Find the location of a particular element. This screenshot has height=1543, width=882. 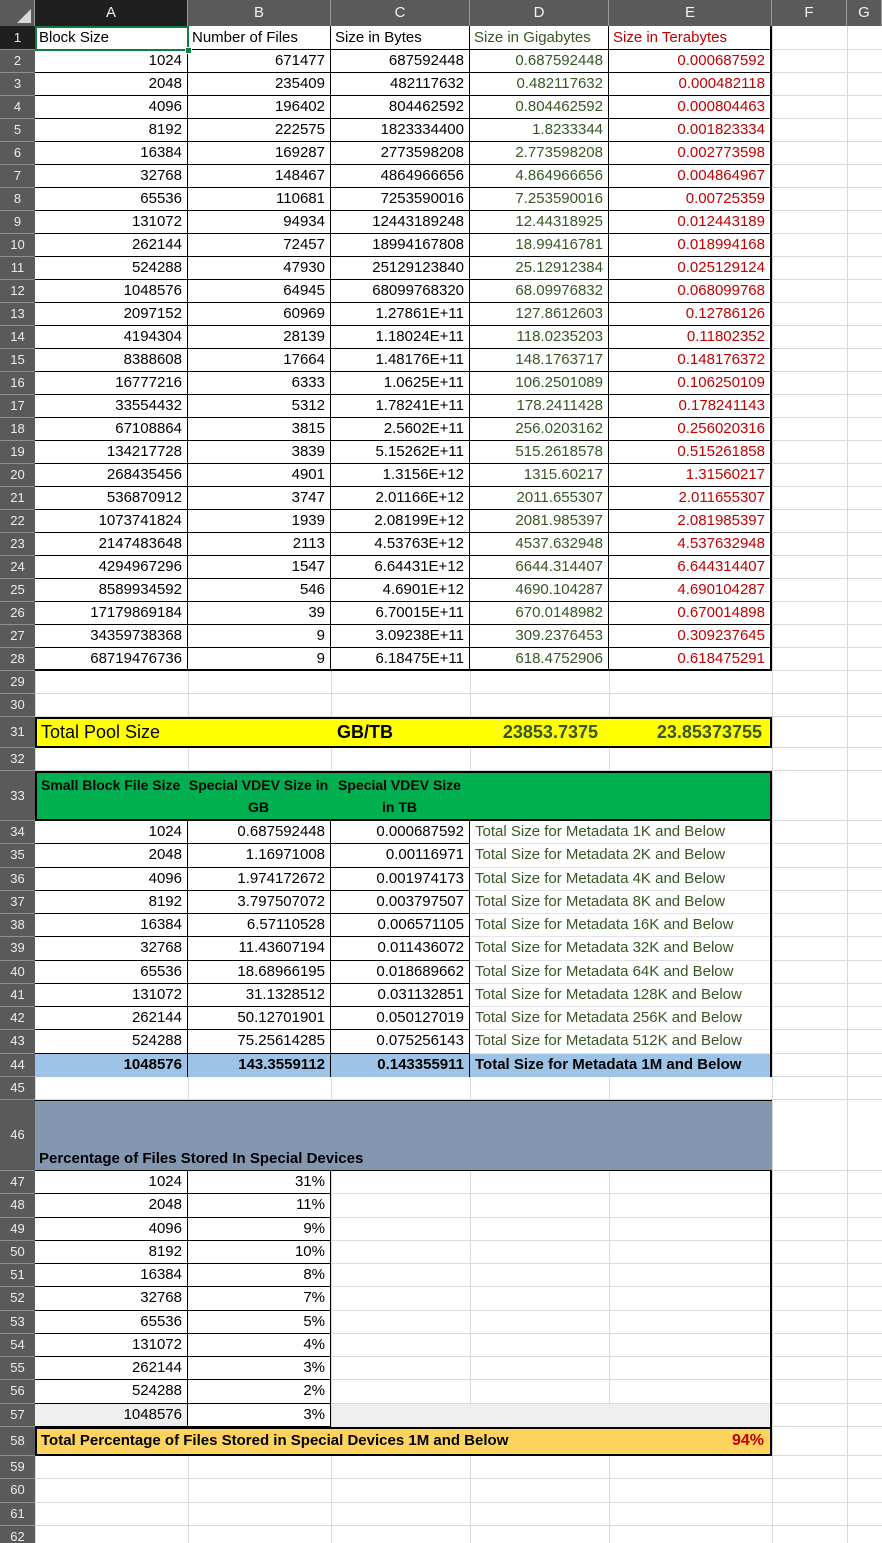

row-header-30: 30 is located at coordinates (17, 705).